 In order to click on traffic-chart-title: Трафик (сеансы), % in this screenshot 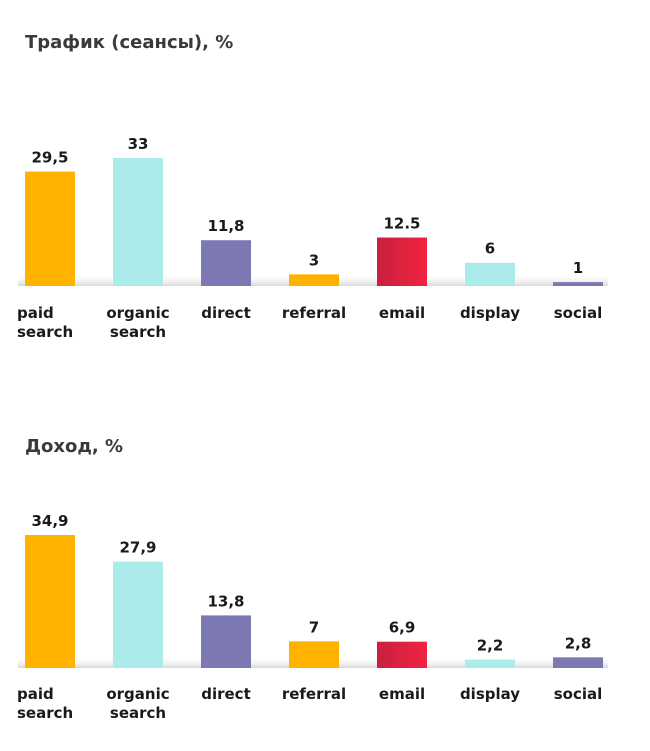, I will do `click(129, 42)`.